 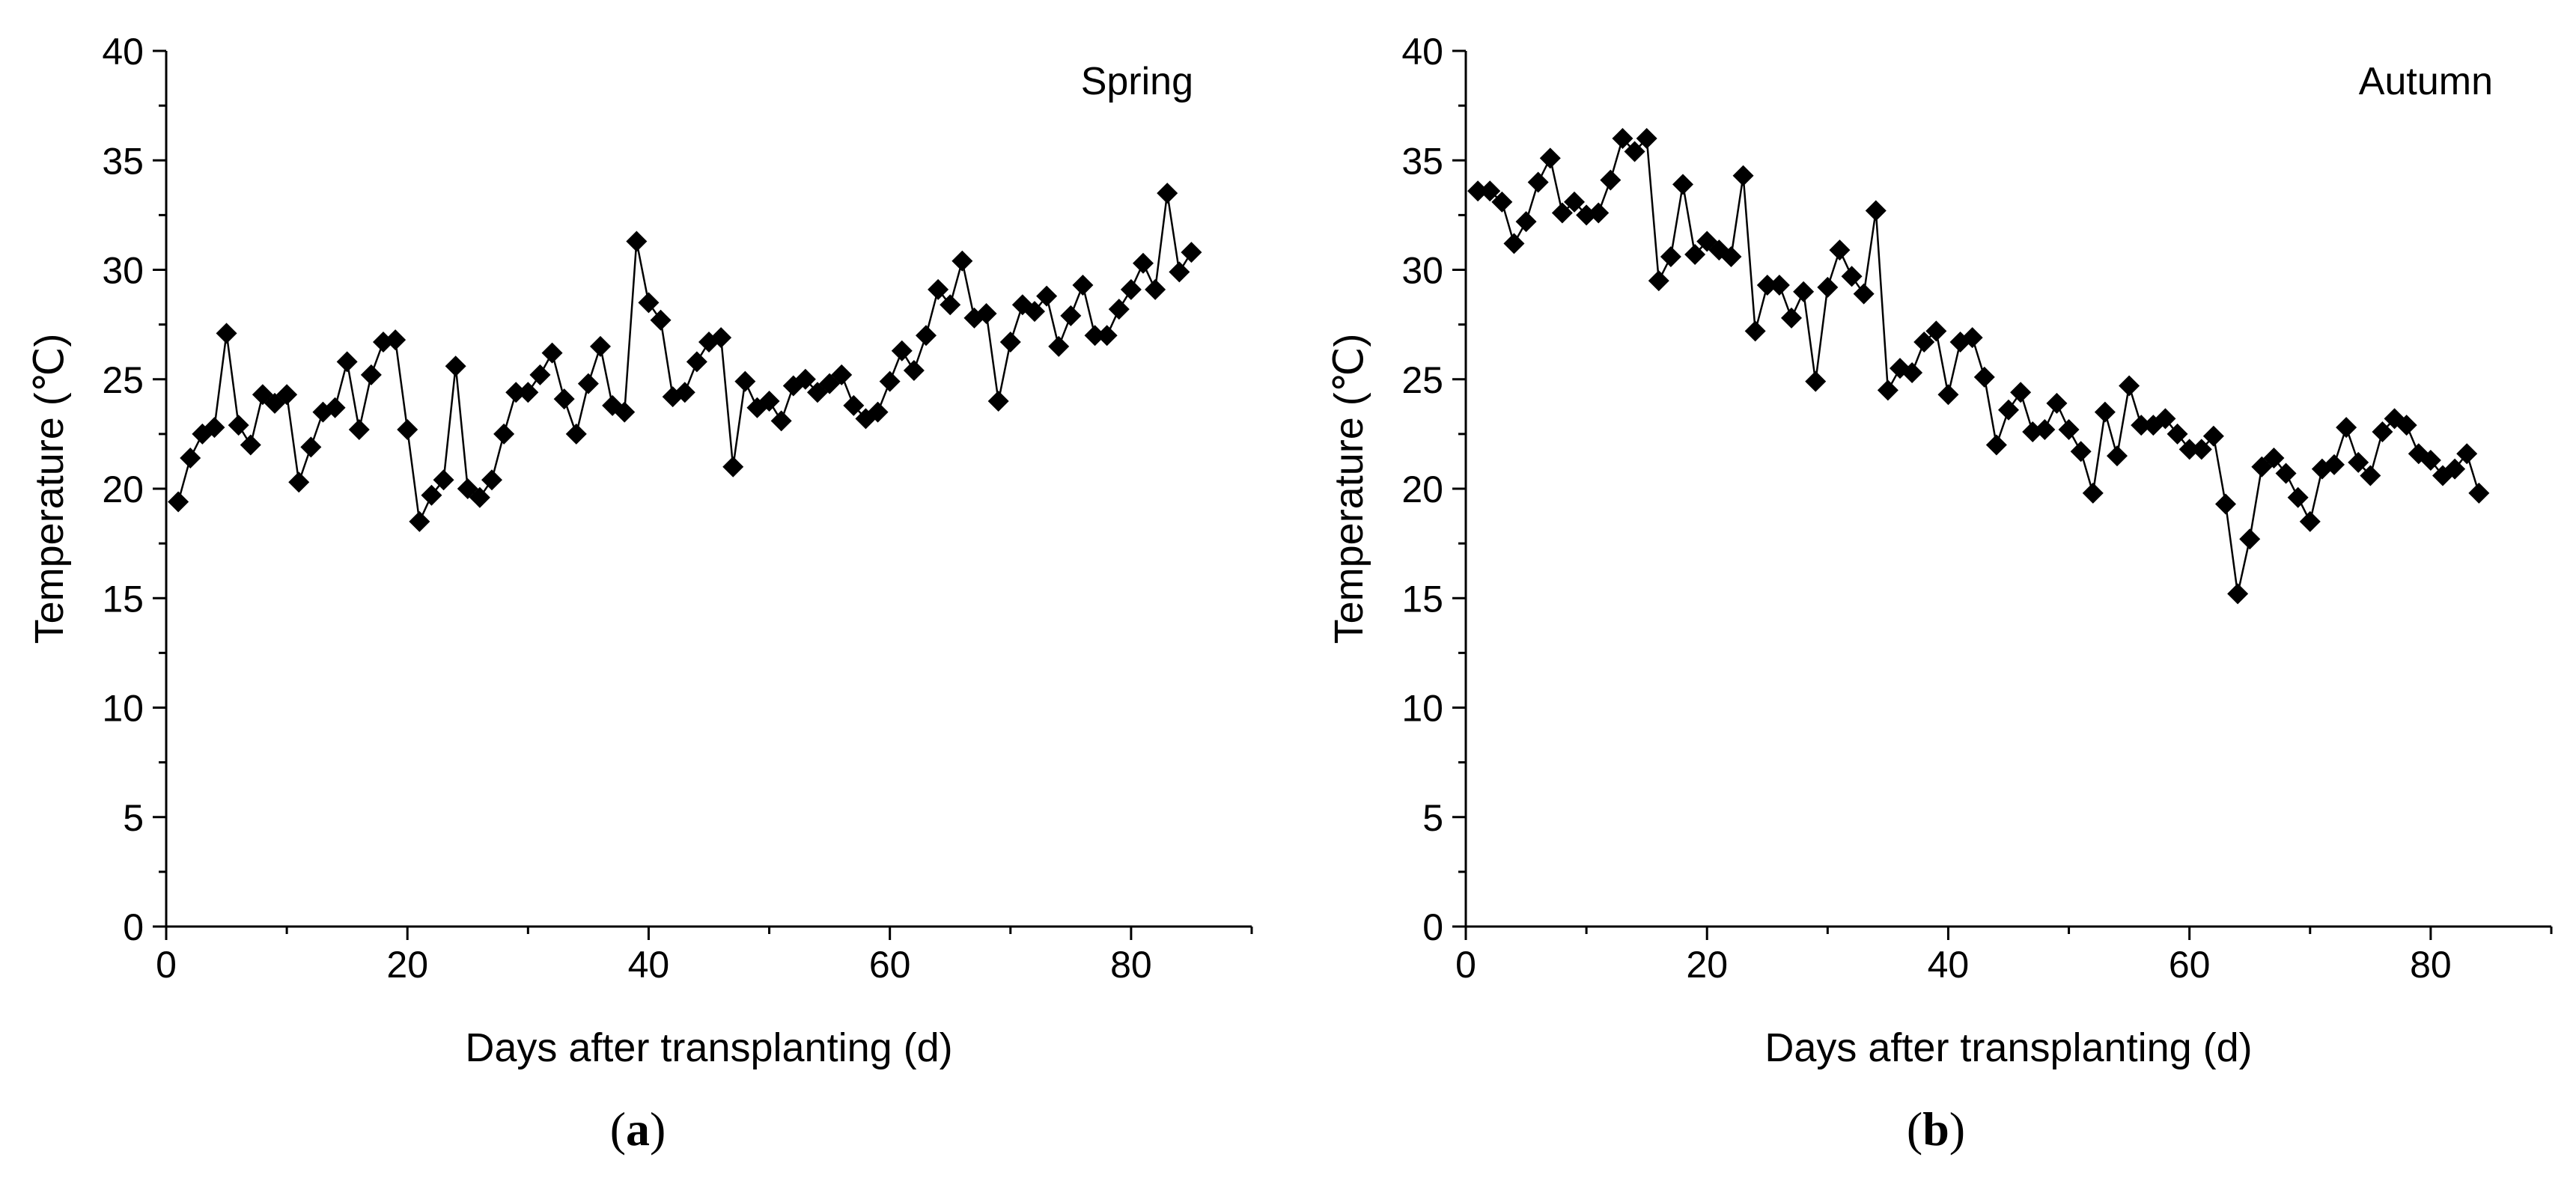 I want to click on panel-label-b: (b), so click(x=1936, y=1129).